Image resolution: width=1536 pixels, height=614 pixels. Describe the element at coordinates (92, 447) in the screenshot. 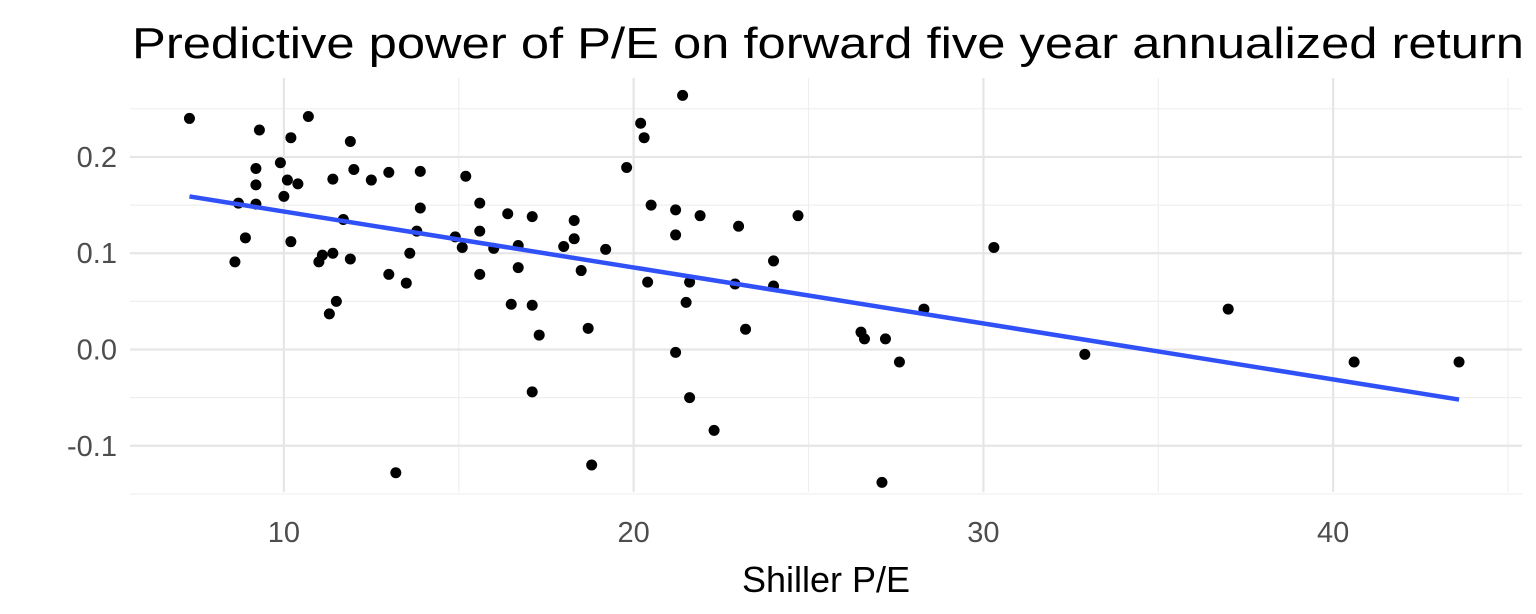

I see `y-tick-label: -0.1` at that location.